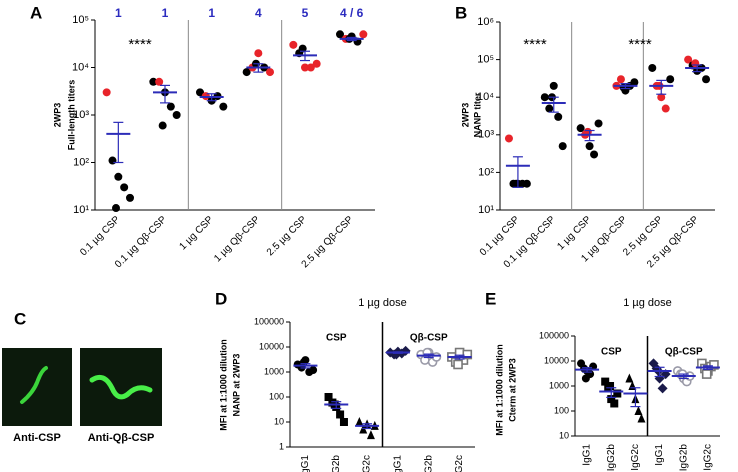  Describe the element at coordinates (461, 12) in the screenshot. I see `panel-letter: B` at that location.